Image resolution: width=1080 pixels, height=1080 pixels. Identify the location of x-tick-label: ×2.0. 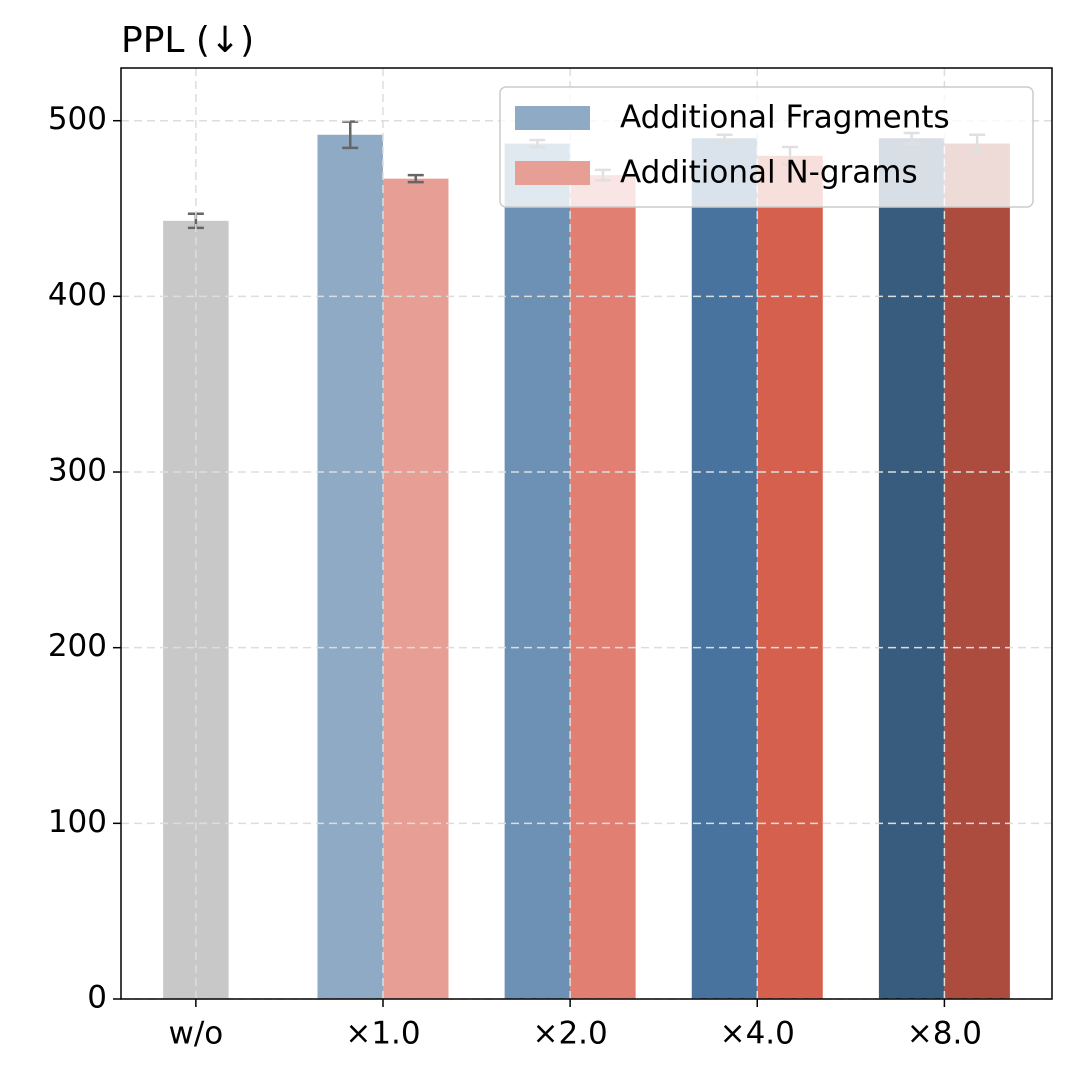
(569, 1034).